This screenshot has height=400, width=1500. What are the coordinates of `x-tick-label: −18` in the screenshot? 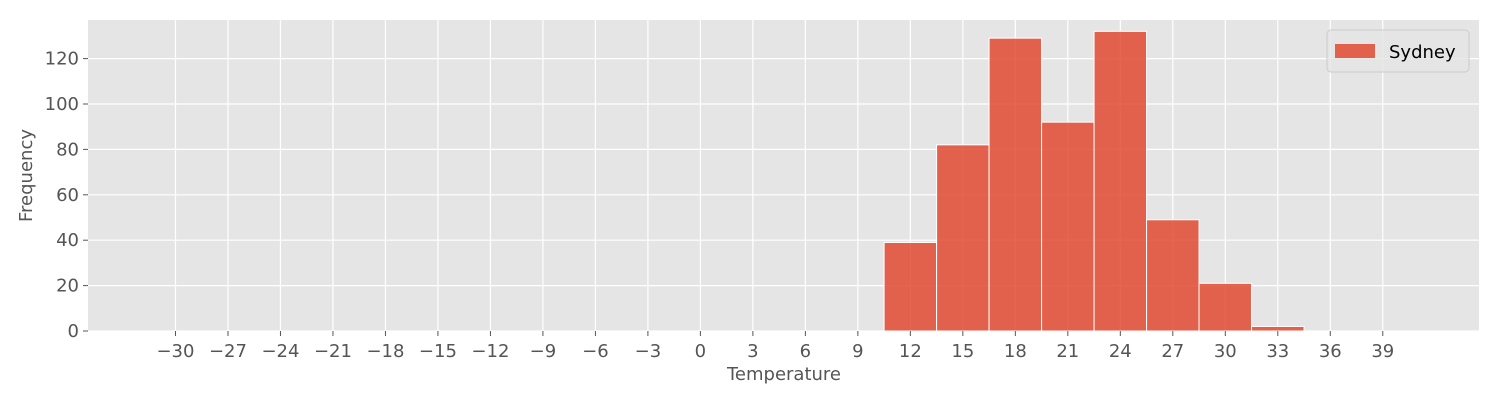 It's located at (385, 351).